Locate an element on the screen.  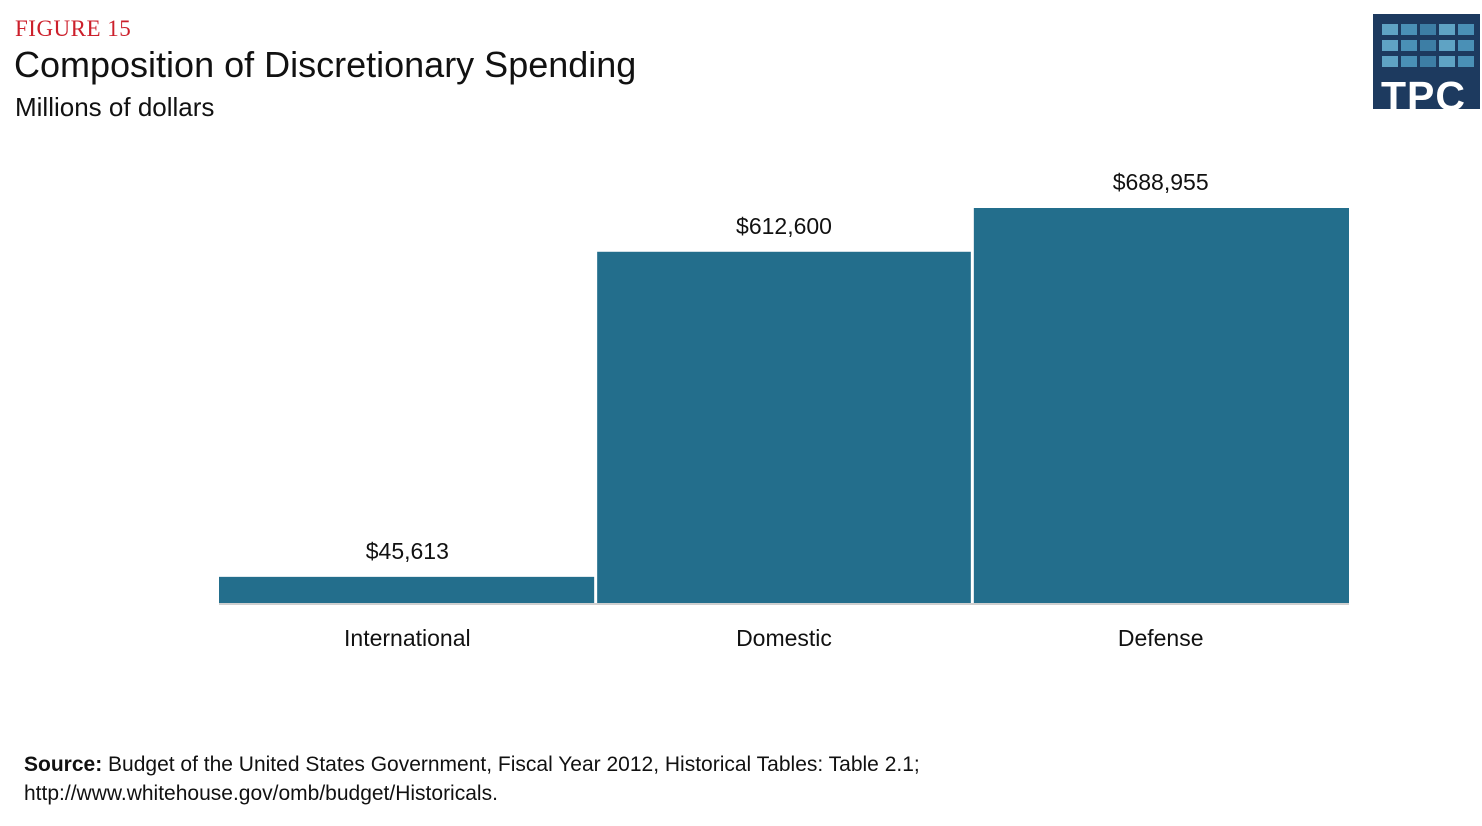
logo-tiles is located at coordinates (1428, 45).